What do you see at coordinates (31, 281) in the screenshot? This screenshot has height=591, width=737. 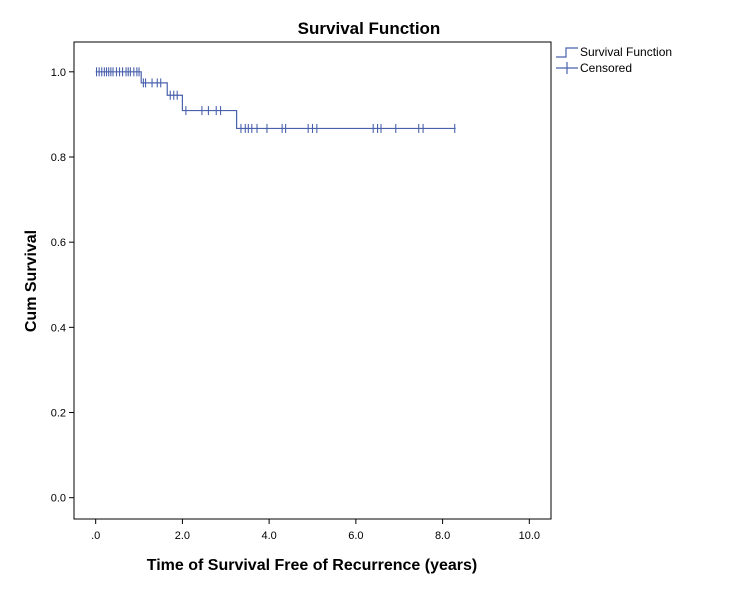 I see `y-axis-label: Cum Survival` at bounding box center [31, 281].